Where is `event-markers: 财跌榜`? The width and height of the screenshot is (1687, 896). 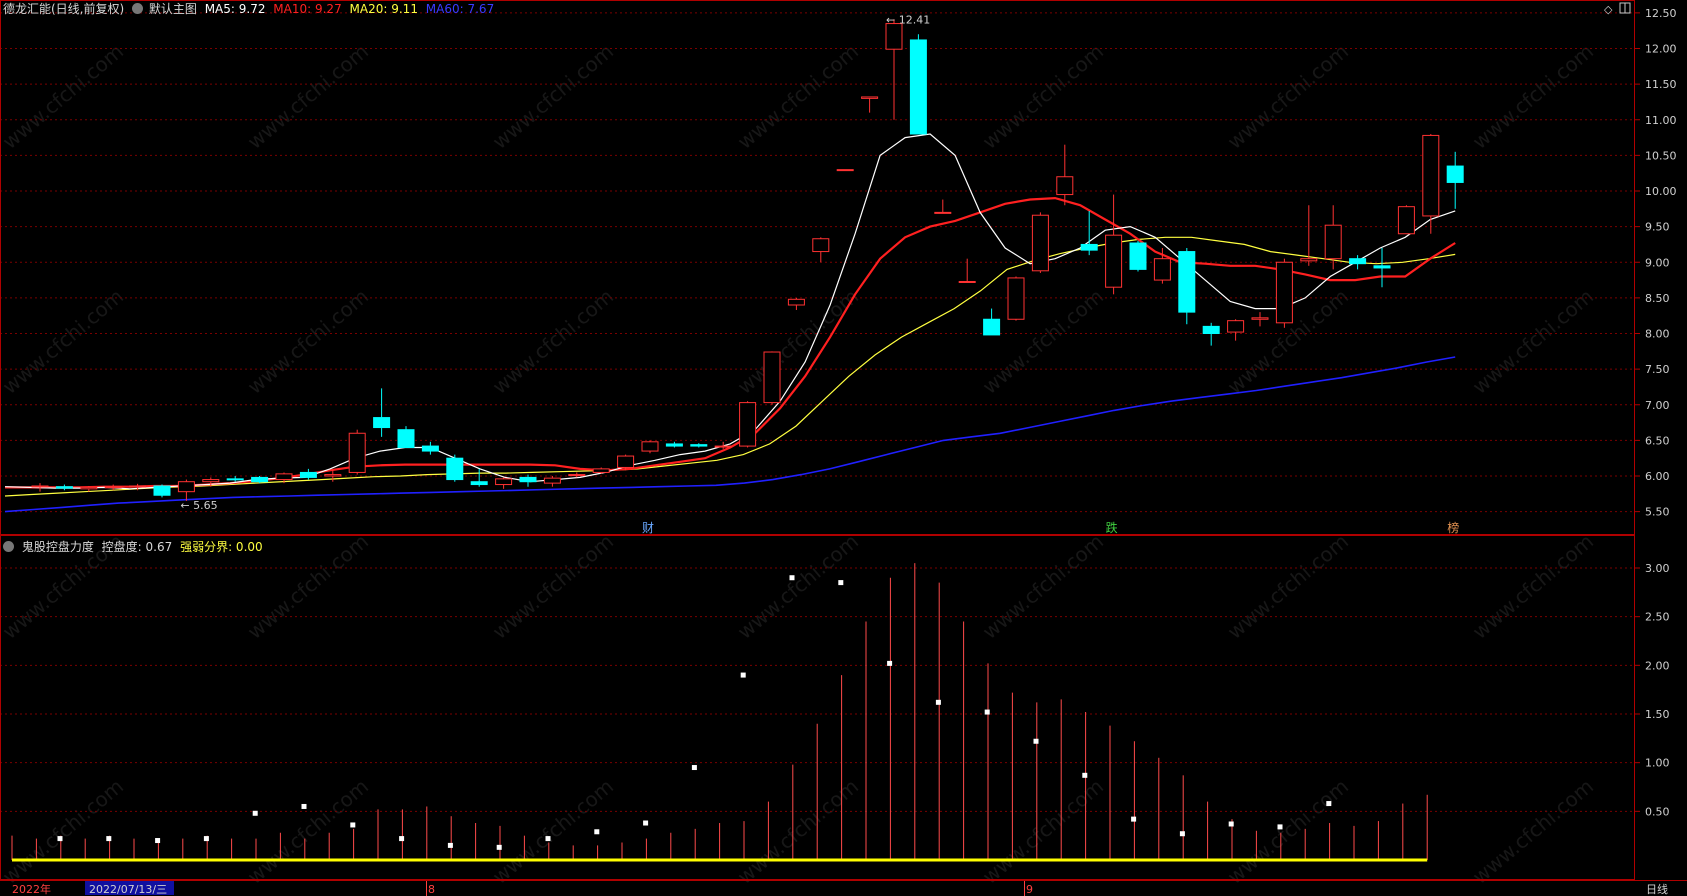 event-markers: 财跌榜 is located at coordinates (1050, 527).